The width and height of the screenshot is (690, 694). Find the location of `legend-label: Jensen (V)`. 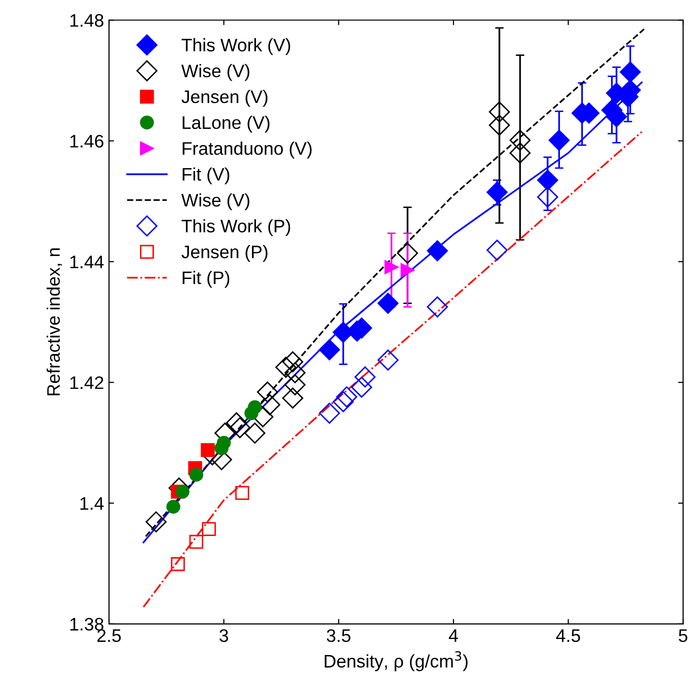

legend-label: Jensen (V) is located at coordinates (225, 98).